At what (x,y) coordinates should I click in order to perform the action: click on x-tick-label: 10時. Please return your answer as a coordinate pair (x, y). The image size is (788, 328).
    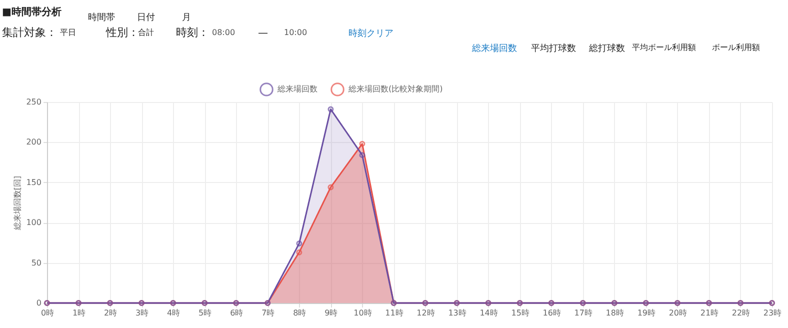
    Looking at the image, I should click on (363, 313).